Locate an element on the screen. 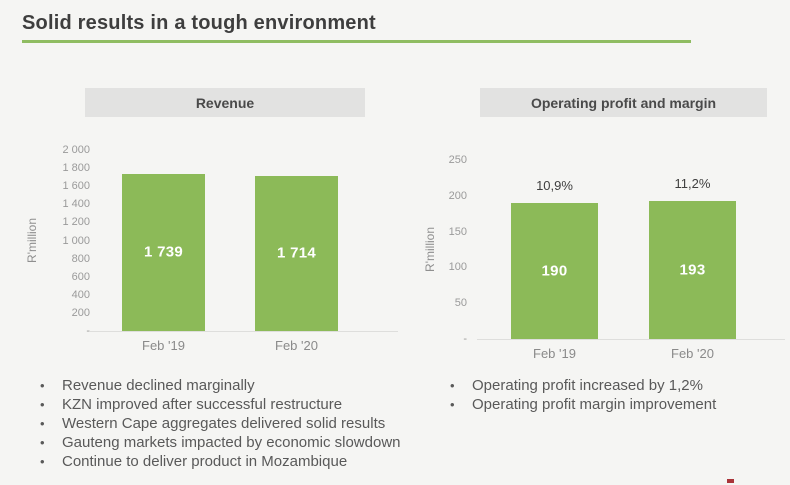 The width and height of the screenshot is (790, 485). y-tick-label: 600 is located at coordinates (80, 276).